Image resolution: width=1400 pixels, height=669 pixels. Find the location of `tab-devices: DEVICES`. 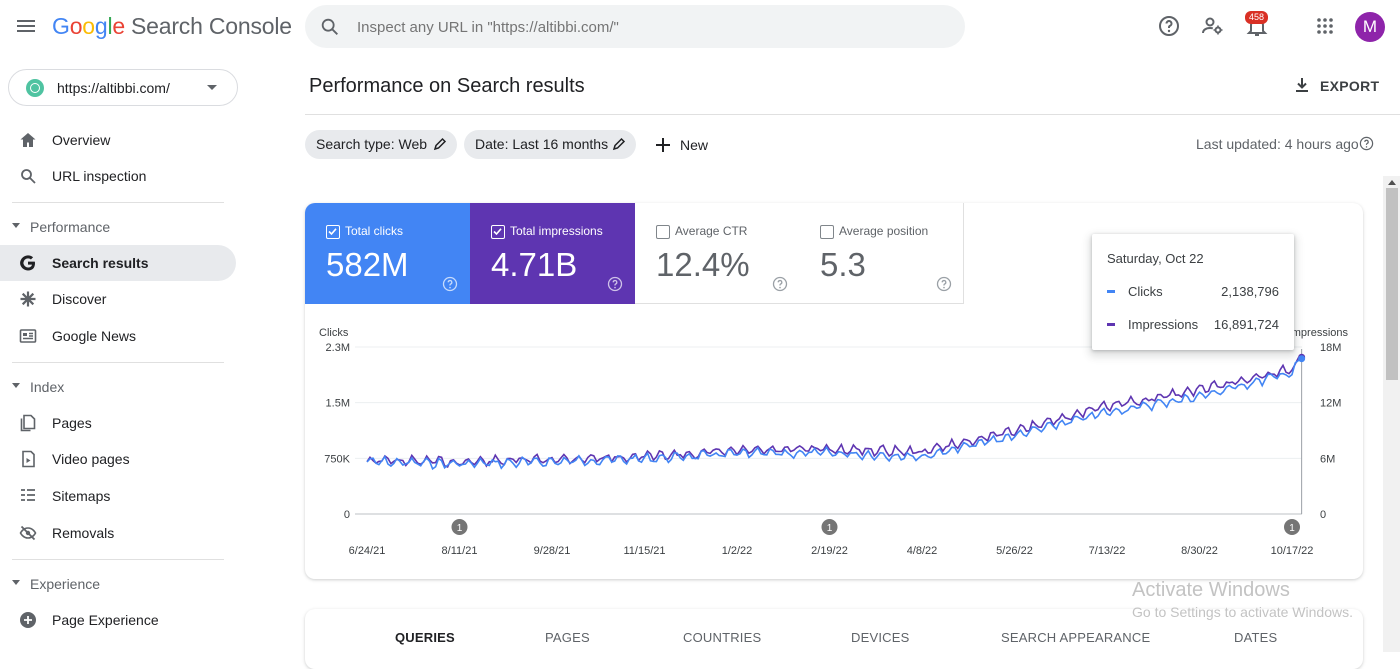

tab-devices: DEVICES is located at coordinates (880, 637).